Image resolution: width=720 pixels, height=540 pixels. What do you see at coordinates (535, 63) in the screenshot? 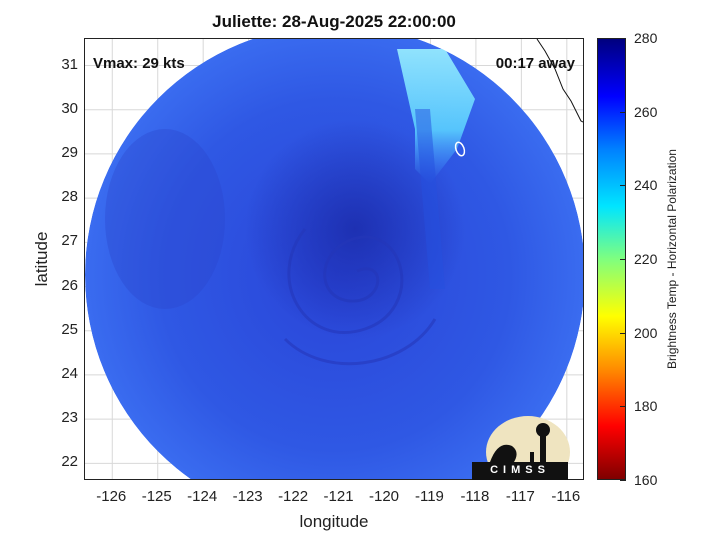
I see `time-away-label: 00:17 away` at bounding box center [535, 63].